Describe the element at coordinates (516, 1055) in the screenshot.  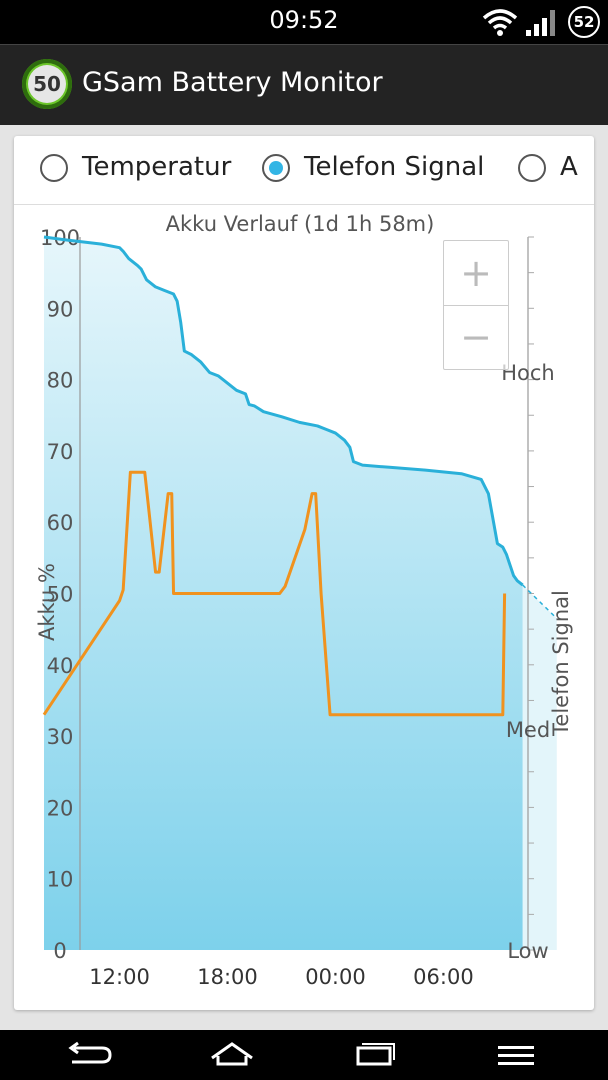
I see `menu-icon` at that location.